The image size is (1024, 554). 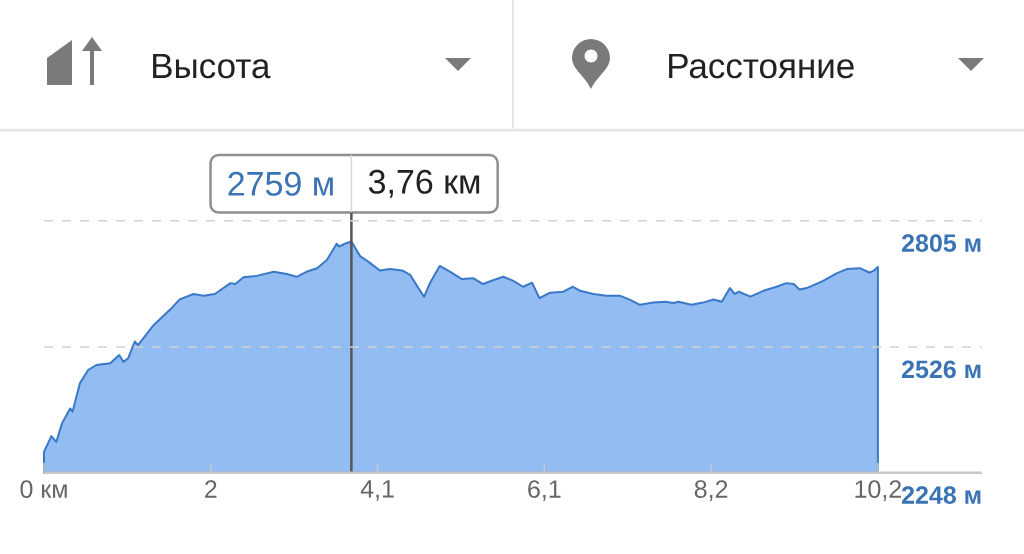 What do you see at coordinates (878, 490) in the screenshot?
I see `x-tick-label: 10,2` at bounding box center [878, 490].